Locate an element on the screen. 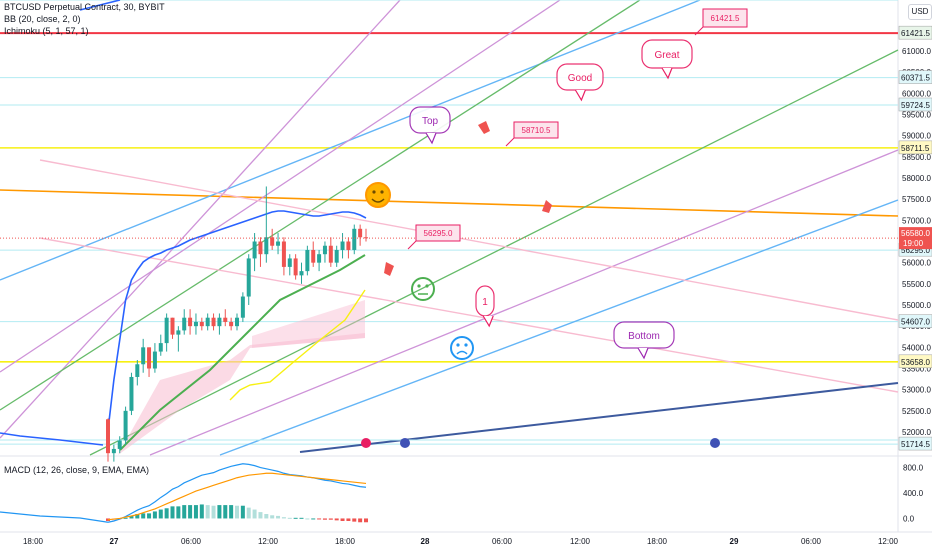 Image resolution: width=932 pixels, height=555 pixels. neutral-face-icon-eye is located at coordinates (419, 286).